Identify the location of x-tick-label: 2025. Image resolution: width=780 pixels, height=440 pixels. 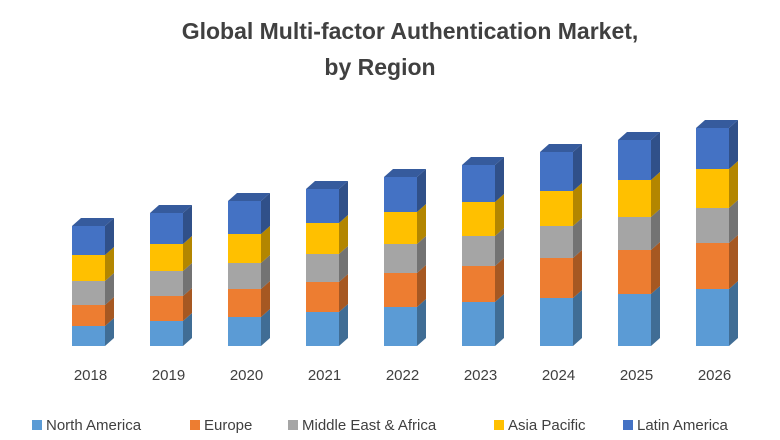
(636, 375).